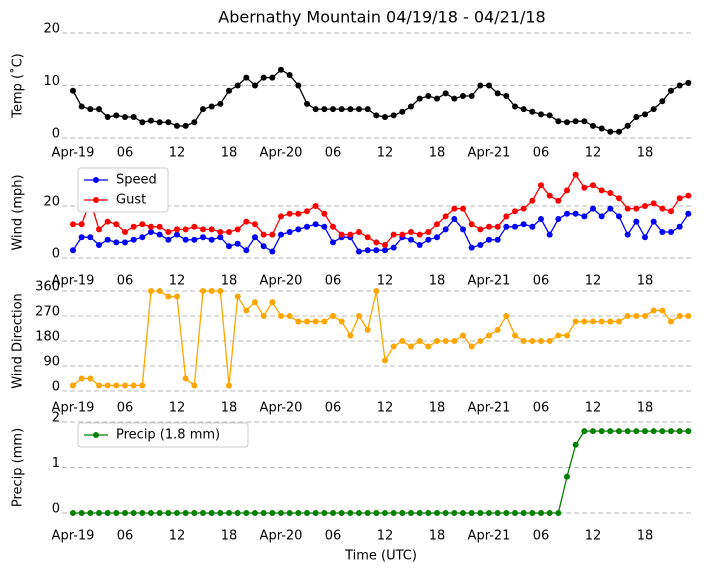 The image size is (704, 573). Describe the element at coordinates (51, 29) in the screenshot. I see `y-tick-label: 20` at that location.